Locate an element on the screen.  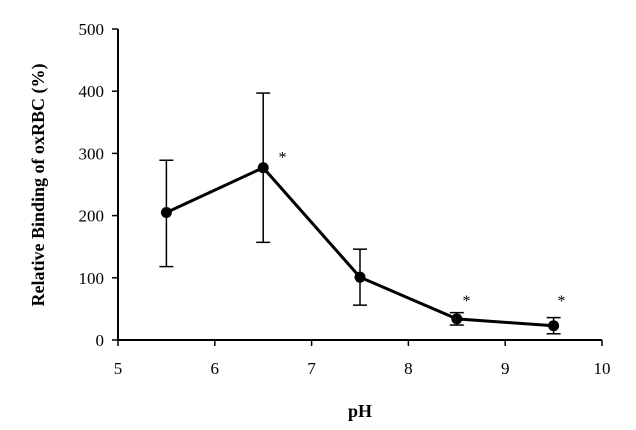
y-tick-label: 100 is located at coordinates (92, 278).